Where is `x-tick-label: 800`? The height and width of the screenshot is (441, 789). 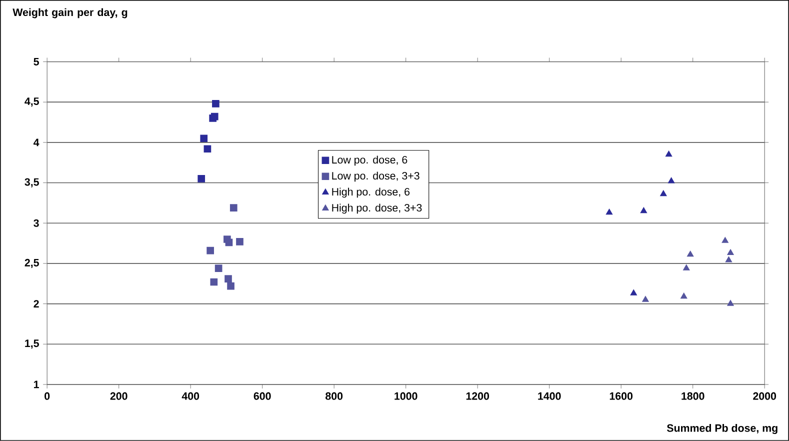
x-tick-label: 800 is located at coordinates (334, 396).